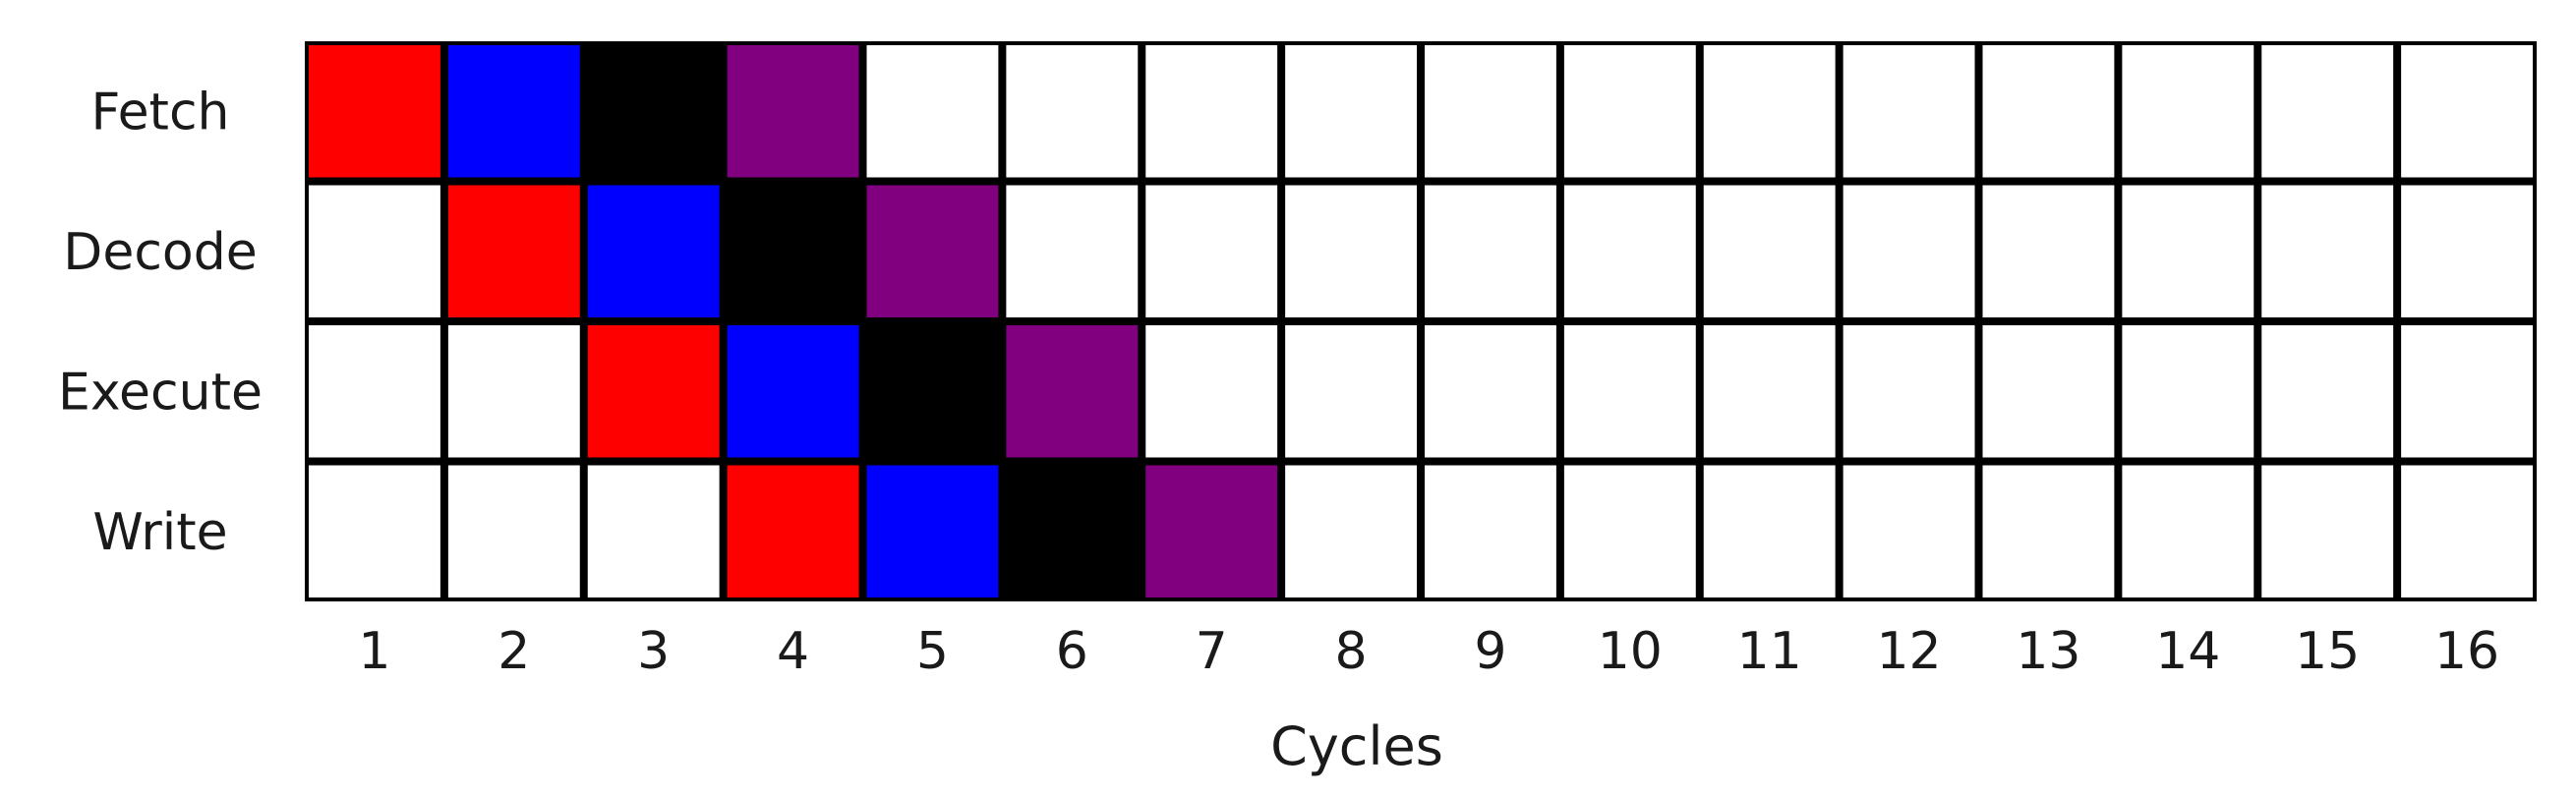 The height and width of the screenshot is (796, 2576). What do you see at coordinates (1428, 651) in the screenshot?
I see `cycle-labels: 1 2 3 4 5 6 7 8 9 10 11 12 13 14 15 16` at bounding box center [1428, 651].